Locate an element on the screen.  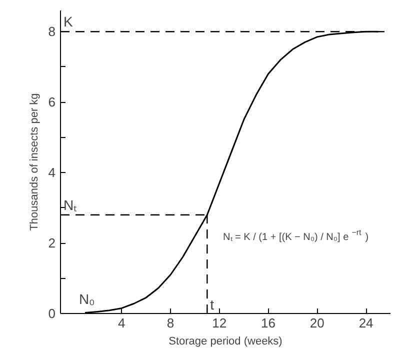
annotation: Nₜ = K / (1 + [(K − N₀) / N₀] e−rt) is located at coordinates (296, 236).